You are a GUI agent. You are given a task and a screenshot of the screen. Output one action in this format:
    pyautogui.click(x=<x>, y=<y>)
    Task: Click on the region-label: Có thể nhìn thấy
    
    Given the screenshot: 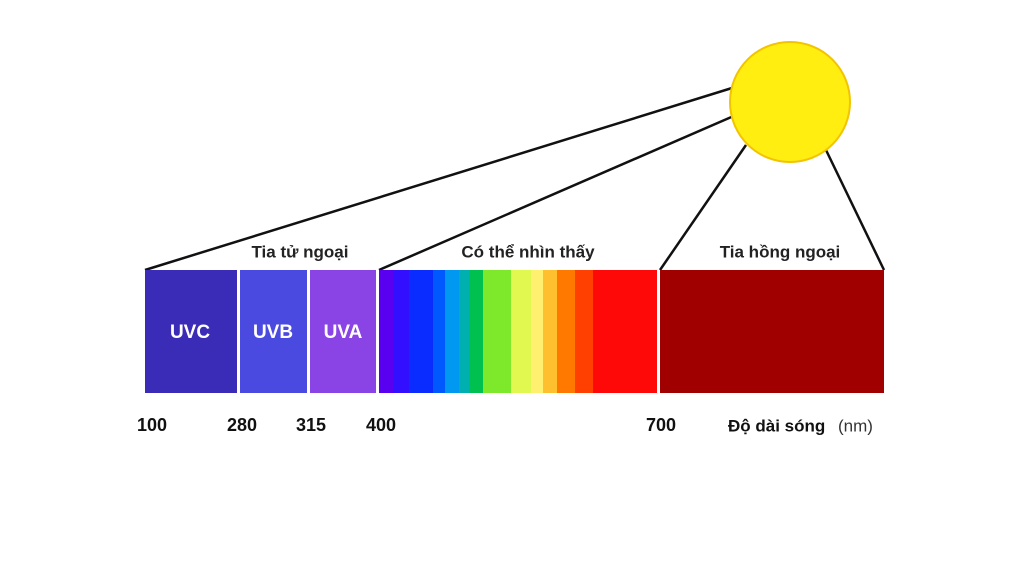 What is the action you would take?
    pyautogui.click(x=528, y=251)
    